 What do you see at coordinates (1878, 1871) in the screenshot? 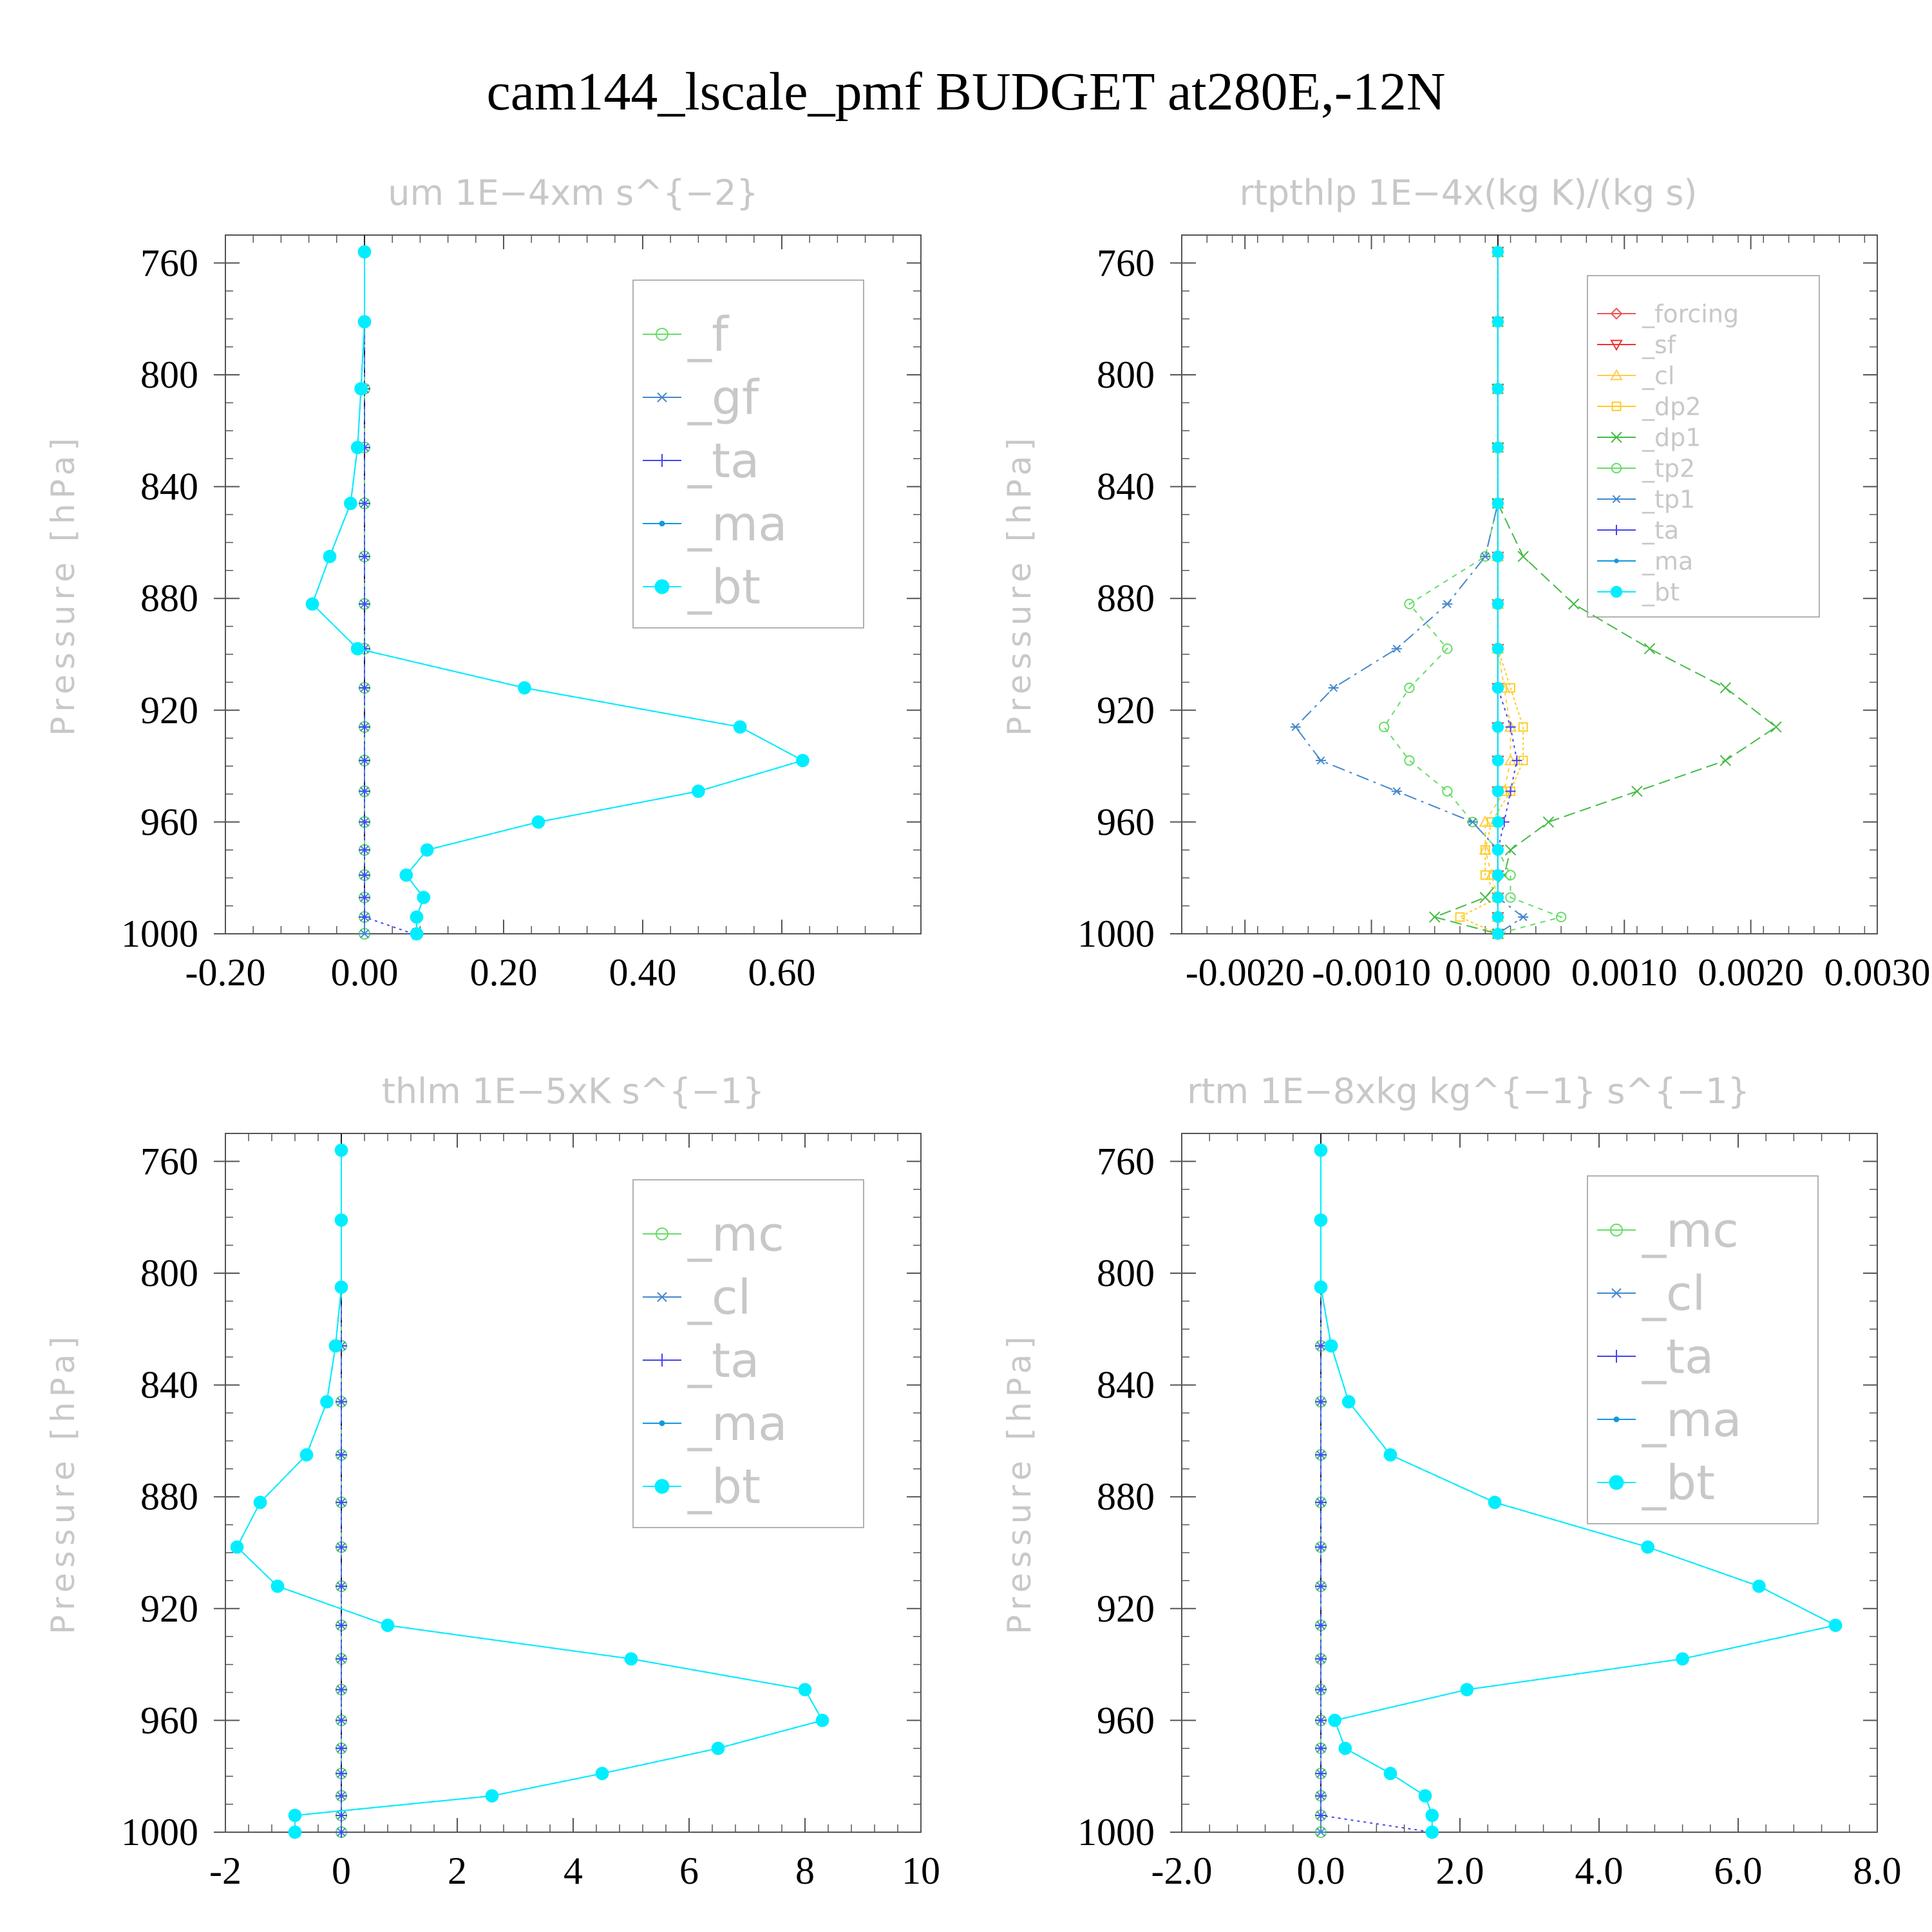
I see `x-tick-label: 8.0` at bounding box center [1878, 1871].